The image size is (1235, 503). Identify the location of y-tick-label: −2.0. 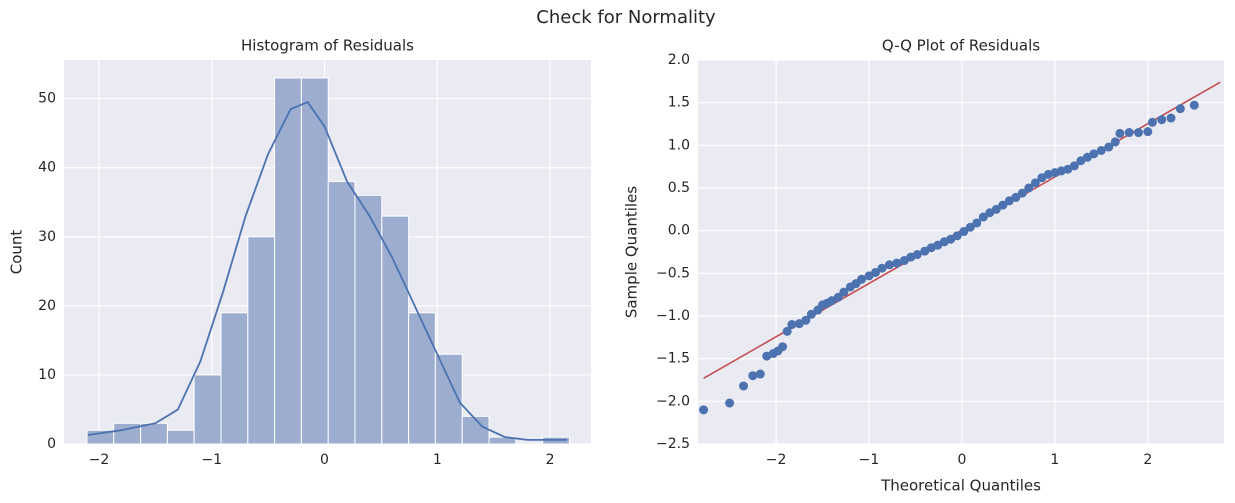
(673, 401).